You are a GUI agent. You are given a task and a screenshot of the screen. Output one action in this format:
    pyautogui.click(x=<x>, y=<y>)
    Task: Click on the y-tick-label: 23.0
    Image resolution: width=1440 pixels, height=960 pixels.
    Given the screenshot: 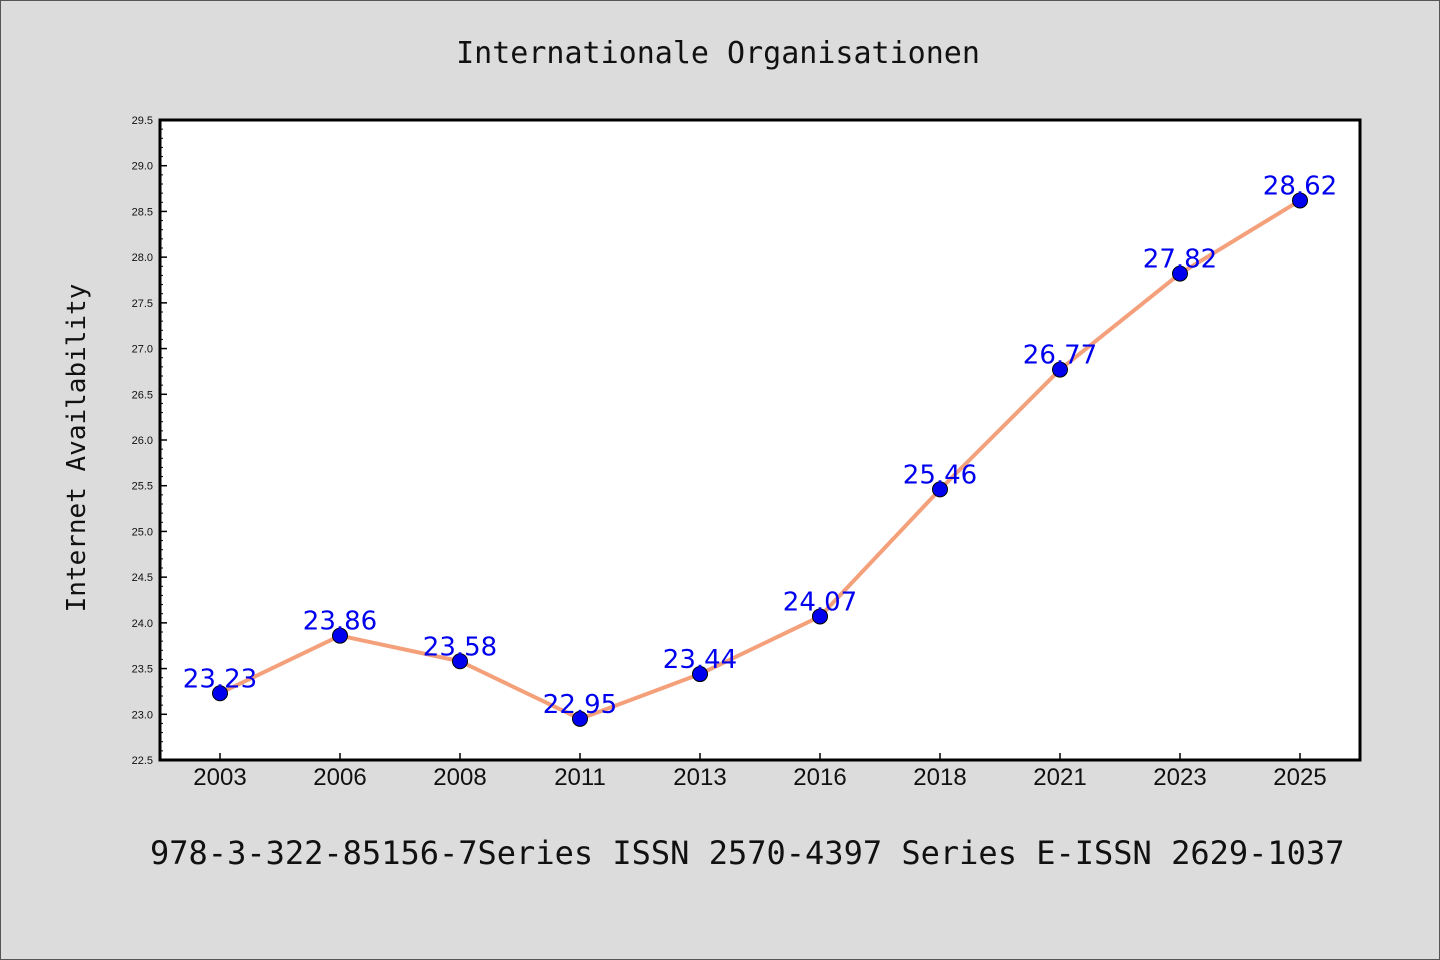 What is the action you would take?
    pyautogui.click(x=142, y=715)
    